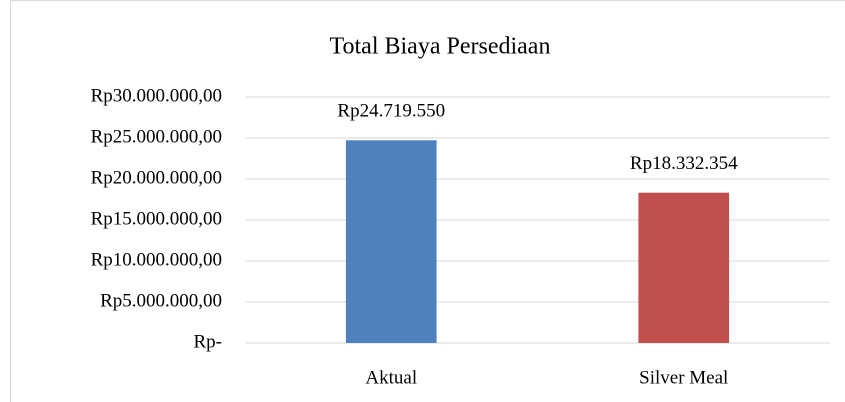 Image resolution: width=845 pixels, height=402 pixels. I want to click on y-tick-label: Rp25.000.000,00, so click(156, 136).